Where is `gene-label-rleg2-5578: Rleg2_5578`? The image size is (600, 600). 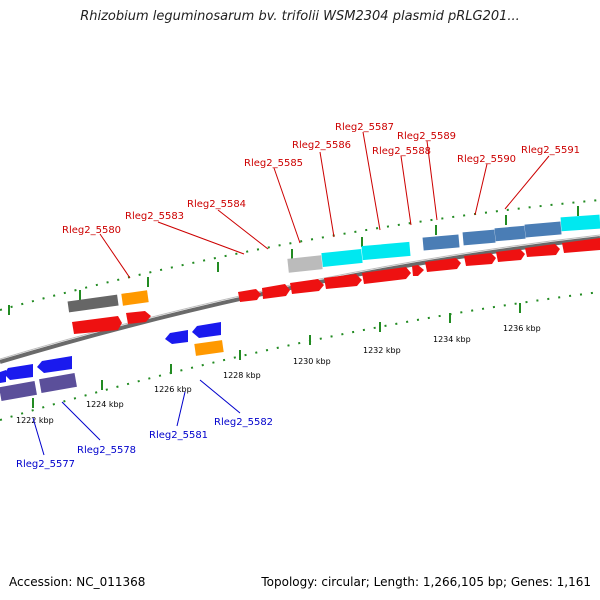
gene-label-rleg2-5578: Rleg2_5578 is located at coordinates (106, 450).